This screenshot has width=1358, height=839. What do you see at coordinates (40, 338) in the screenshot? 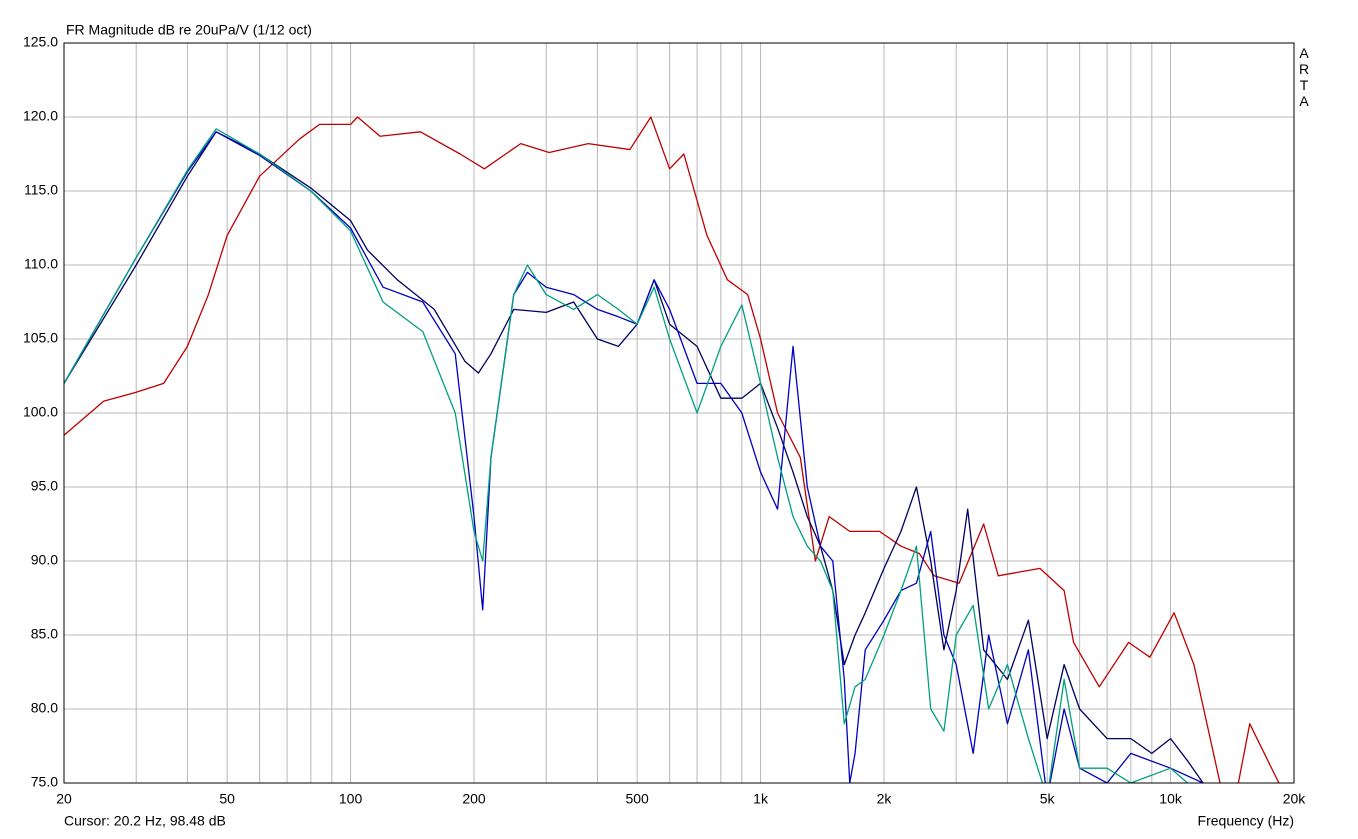
I see `y-tick-label: 105.0` at bounding box center [40, 338].